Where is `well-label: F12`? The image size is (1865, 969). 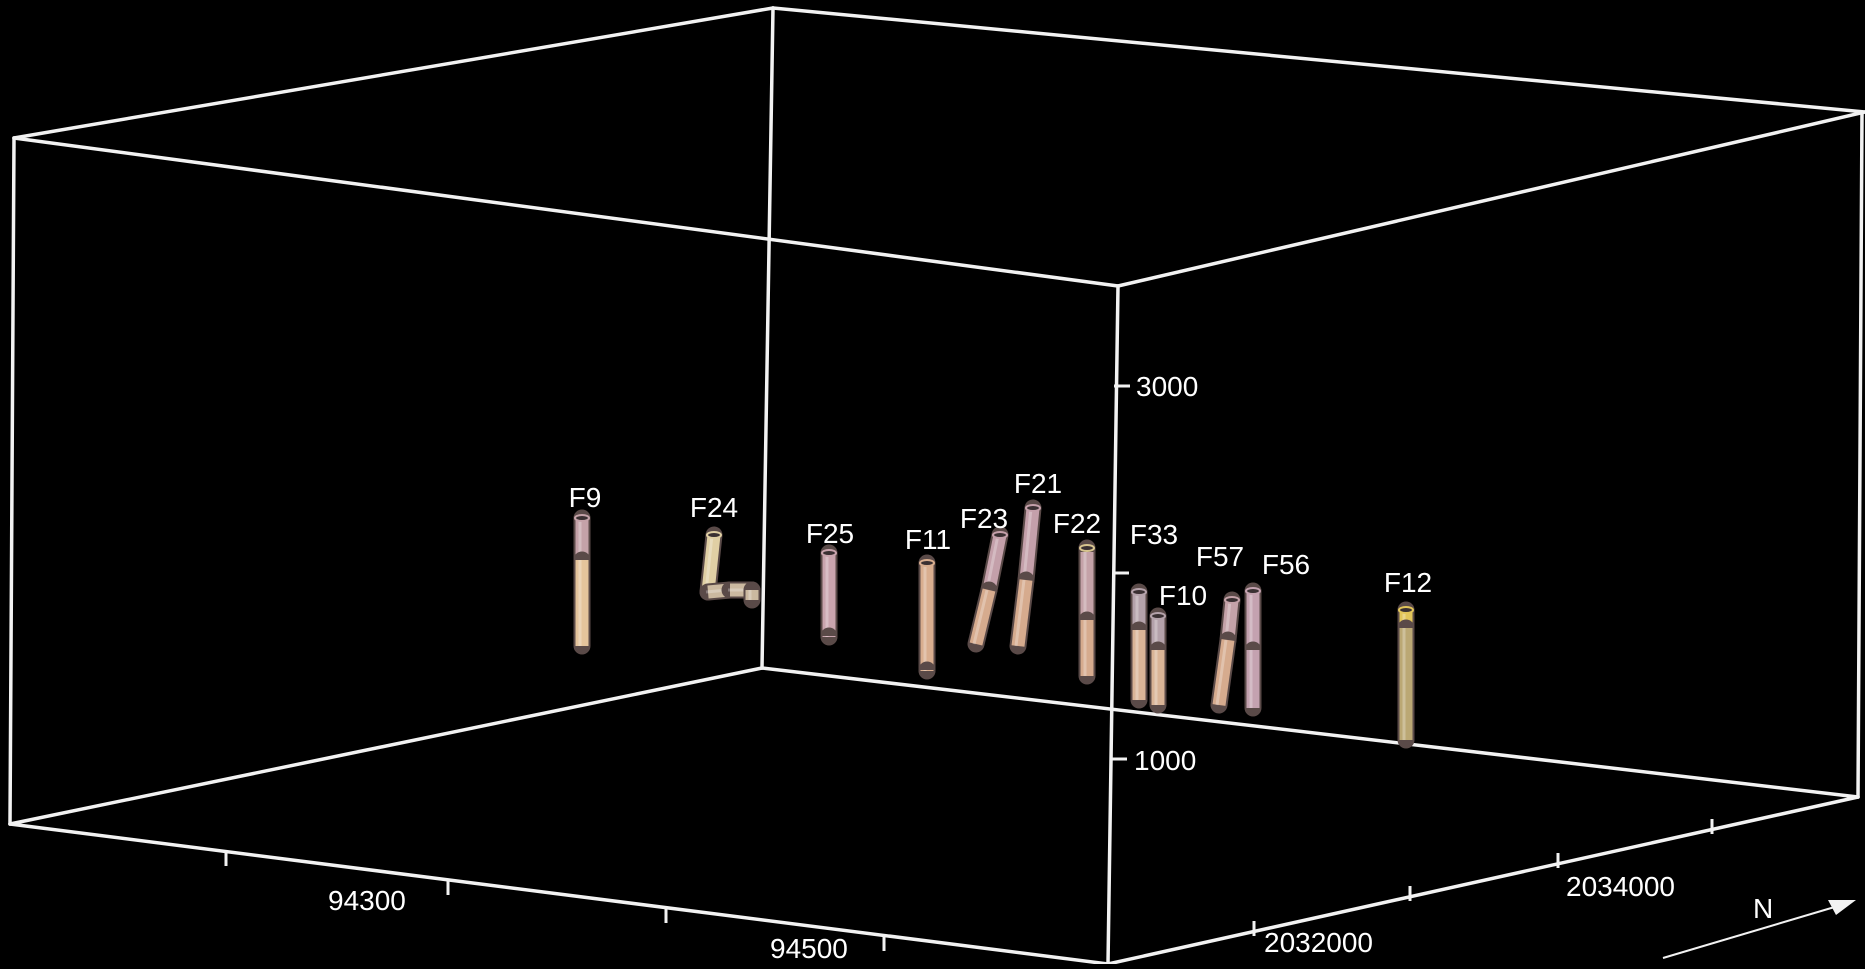 well-label: F12 is located at coordinates (1408, 582).